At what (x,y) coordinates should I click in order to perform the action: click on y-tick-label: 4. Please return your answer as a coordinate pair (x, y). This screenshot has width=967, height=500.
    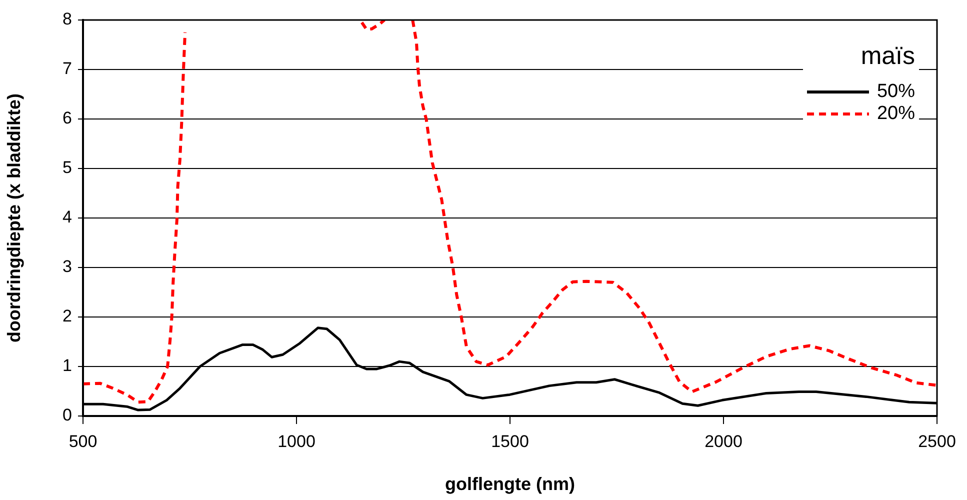
    Looking at the image, I should click on (67, 217).